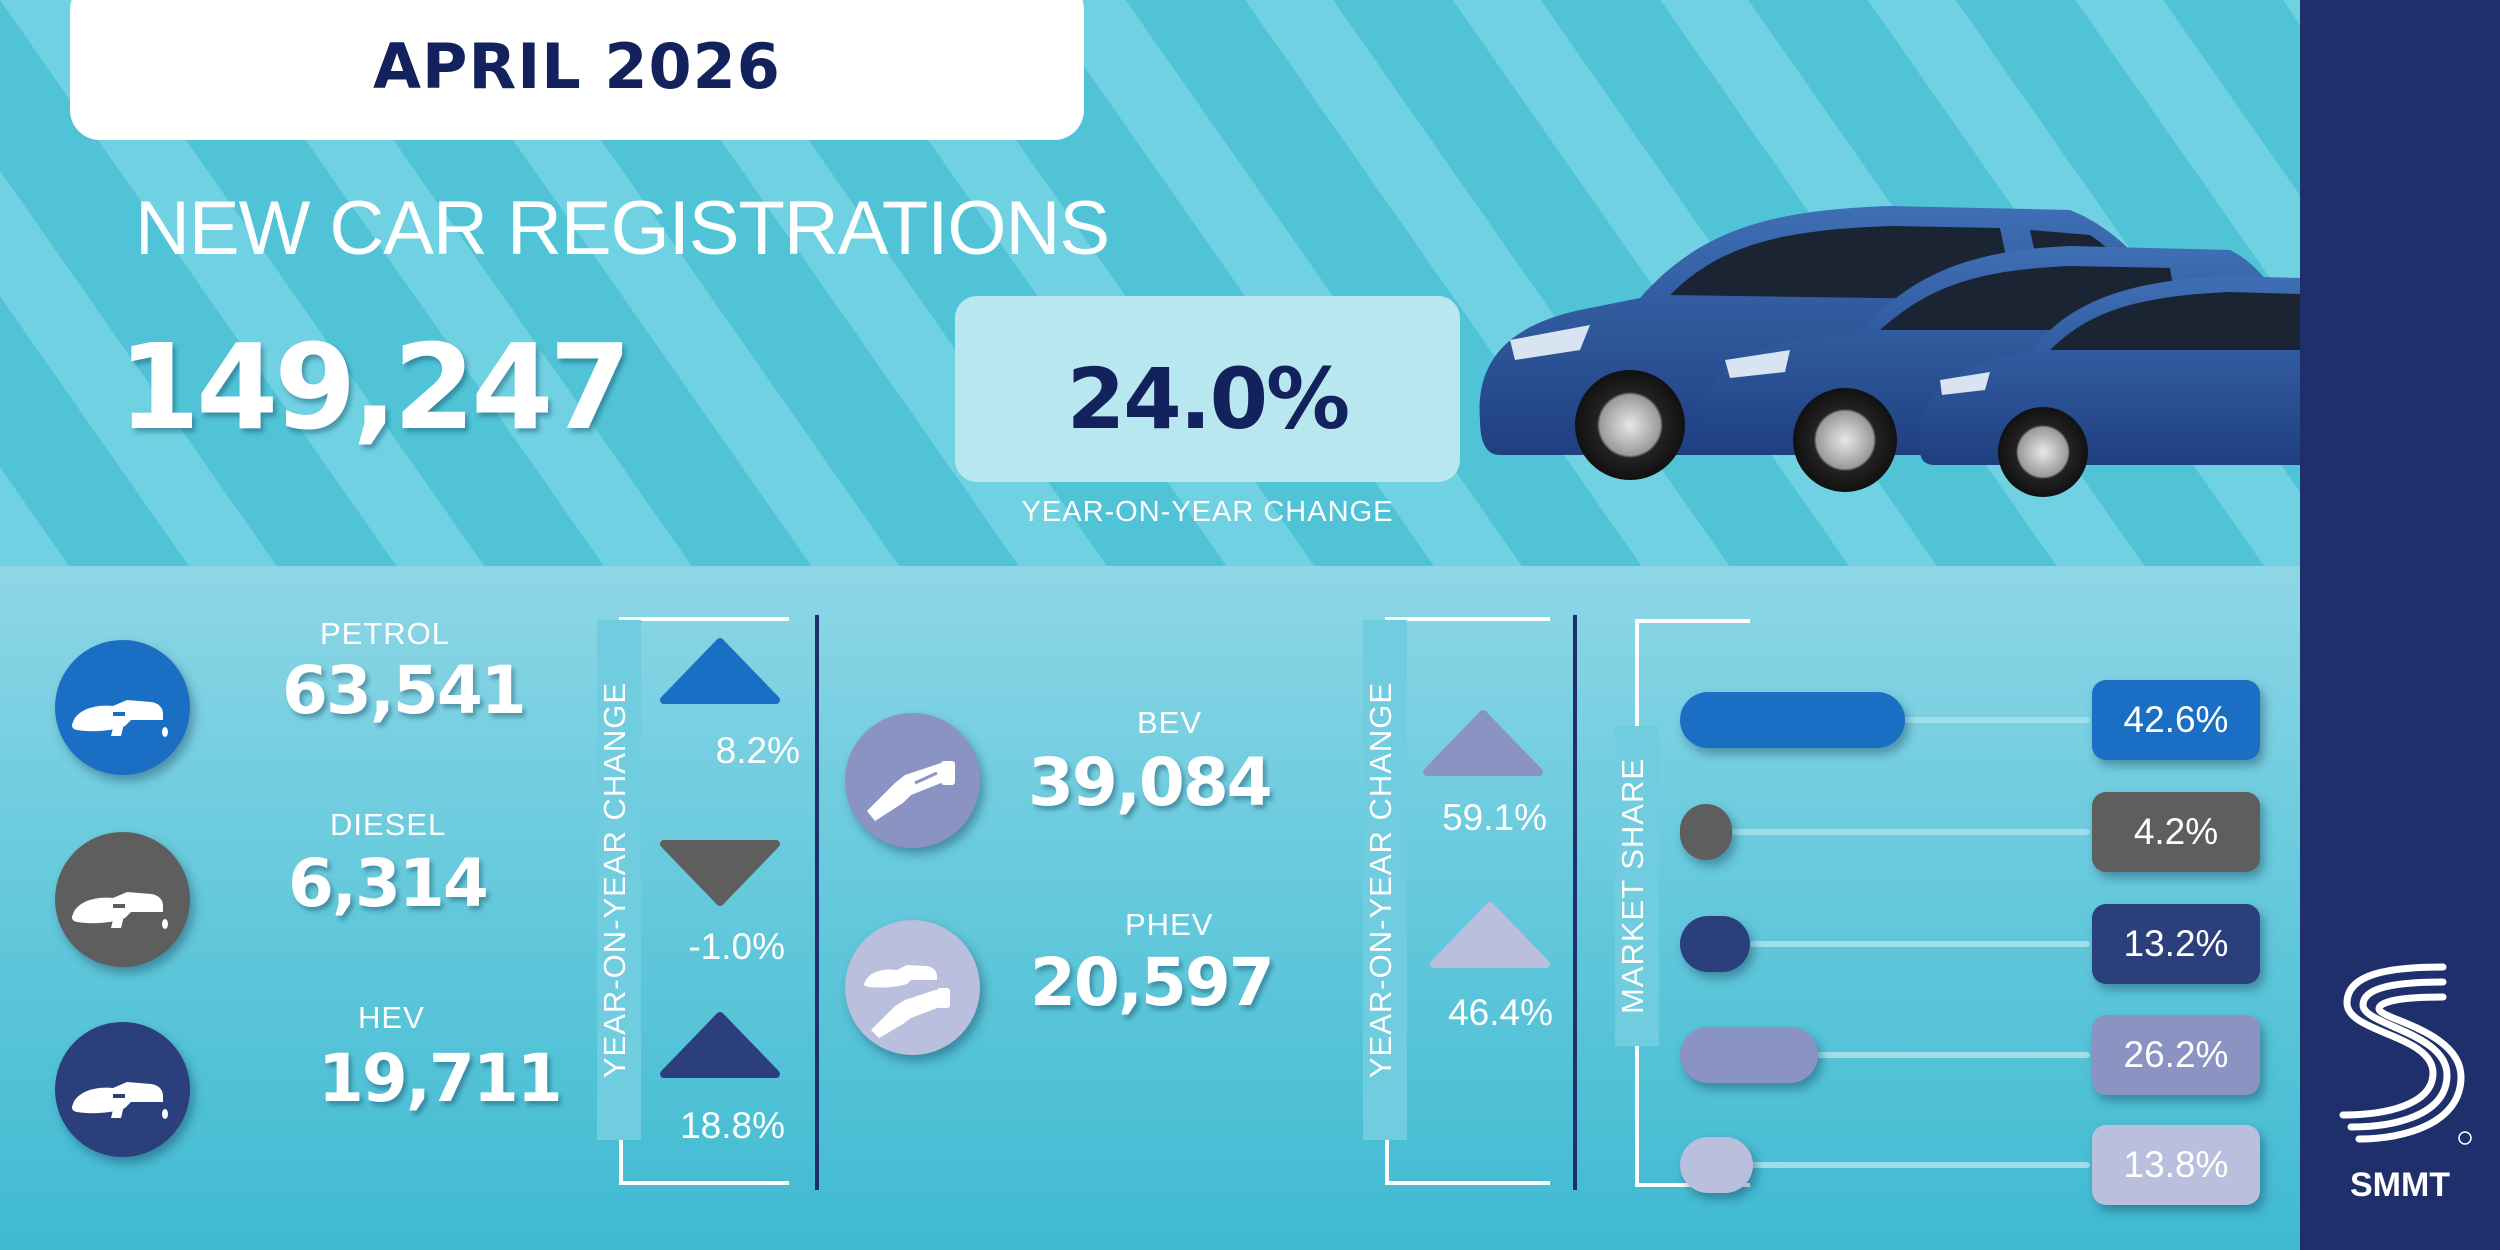  I want to click on ev-plug-icon, so click(911, 791).